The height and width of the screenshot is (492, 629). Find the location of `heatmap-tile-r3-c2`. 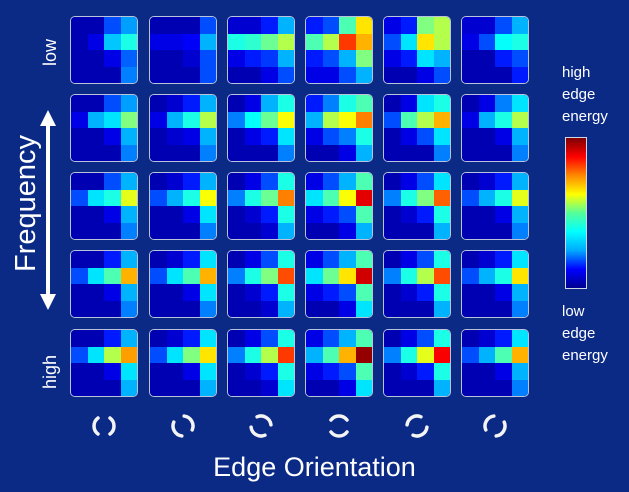

heatmap-tile-r3-c2 is located at coordinates (183, 206).